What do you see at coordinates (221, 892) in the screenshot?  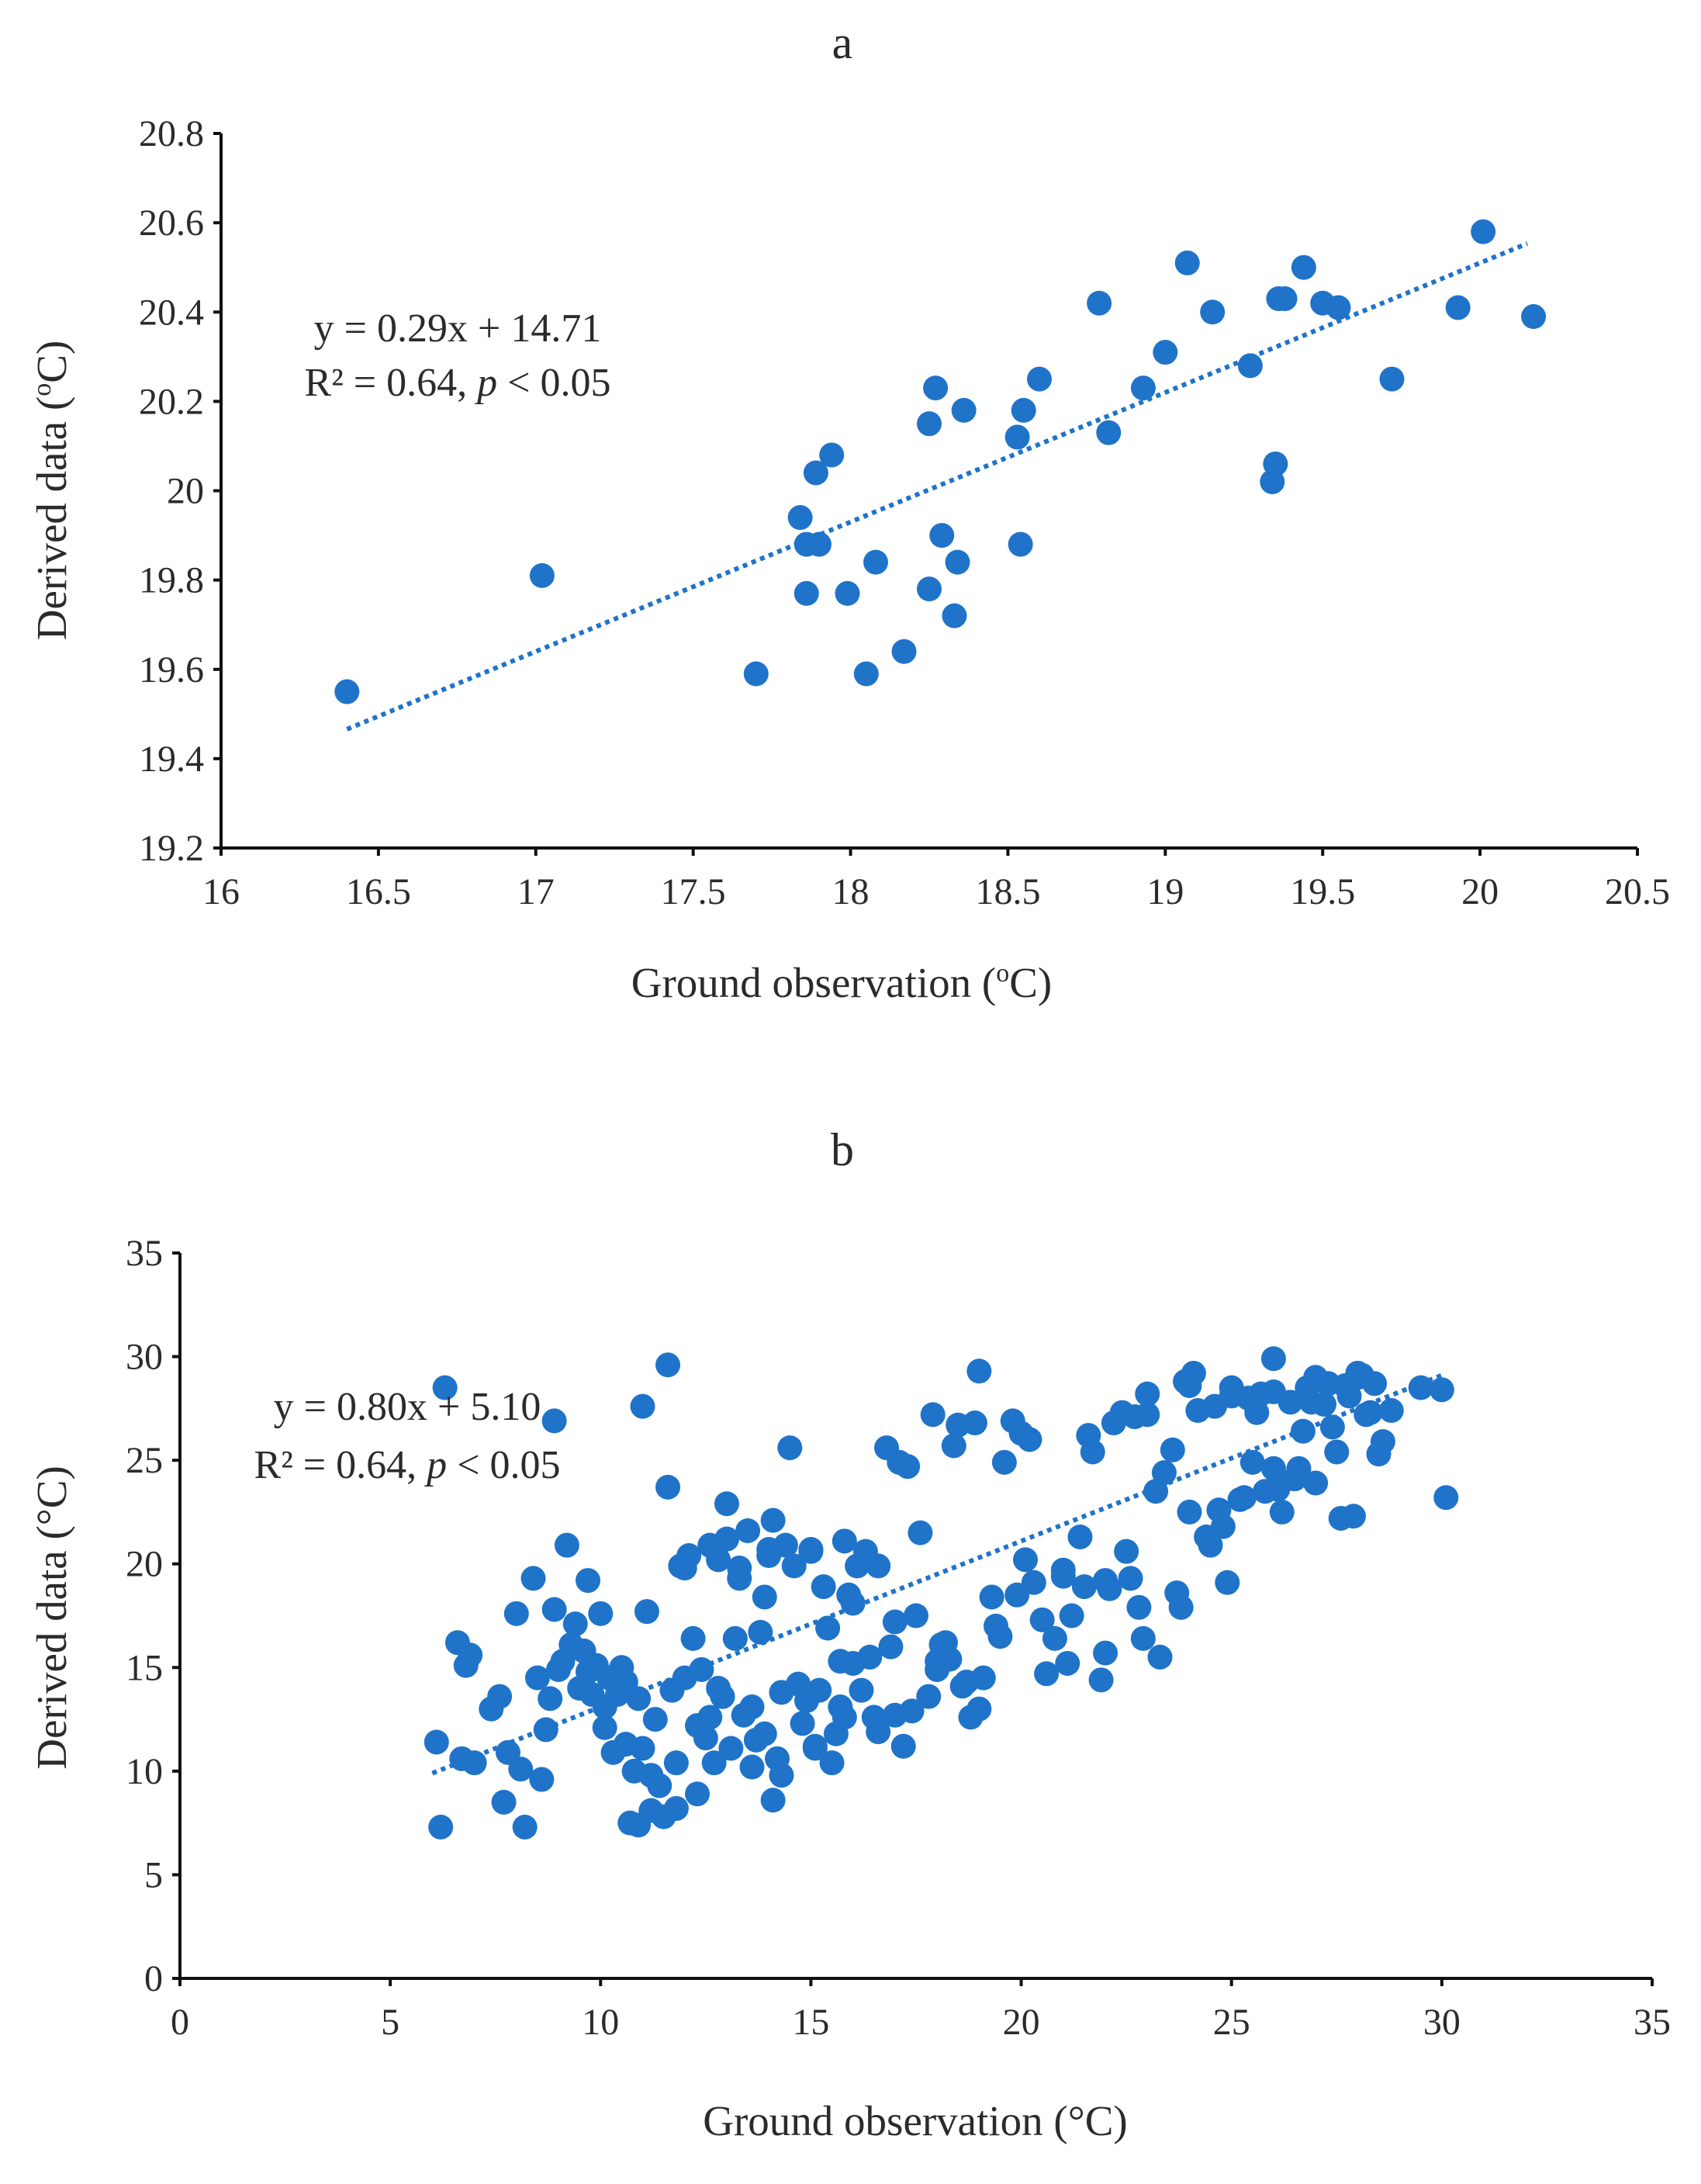 I see `chart-a-x-tick-label: 16` at bounding box center [221, 892].